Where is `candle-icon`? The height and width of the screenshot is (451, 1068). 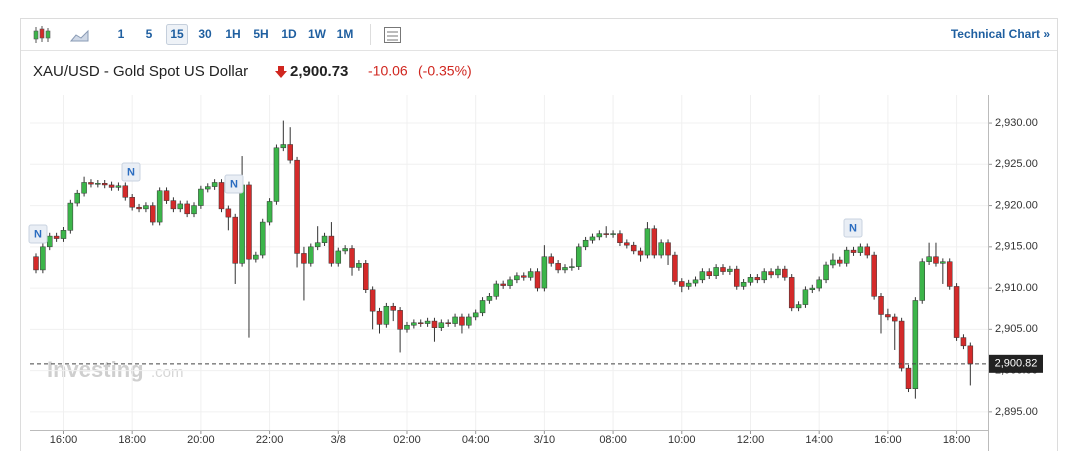 candle-icon is located at coordinates (42, 34).